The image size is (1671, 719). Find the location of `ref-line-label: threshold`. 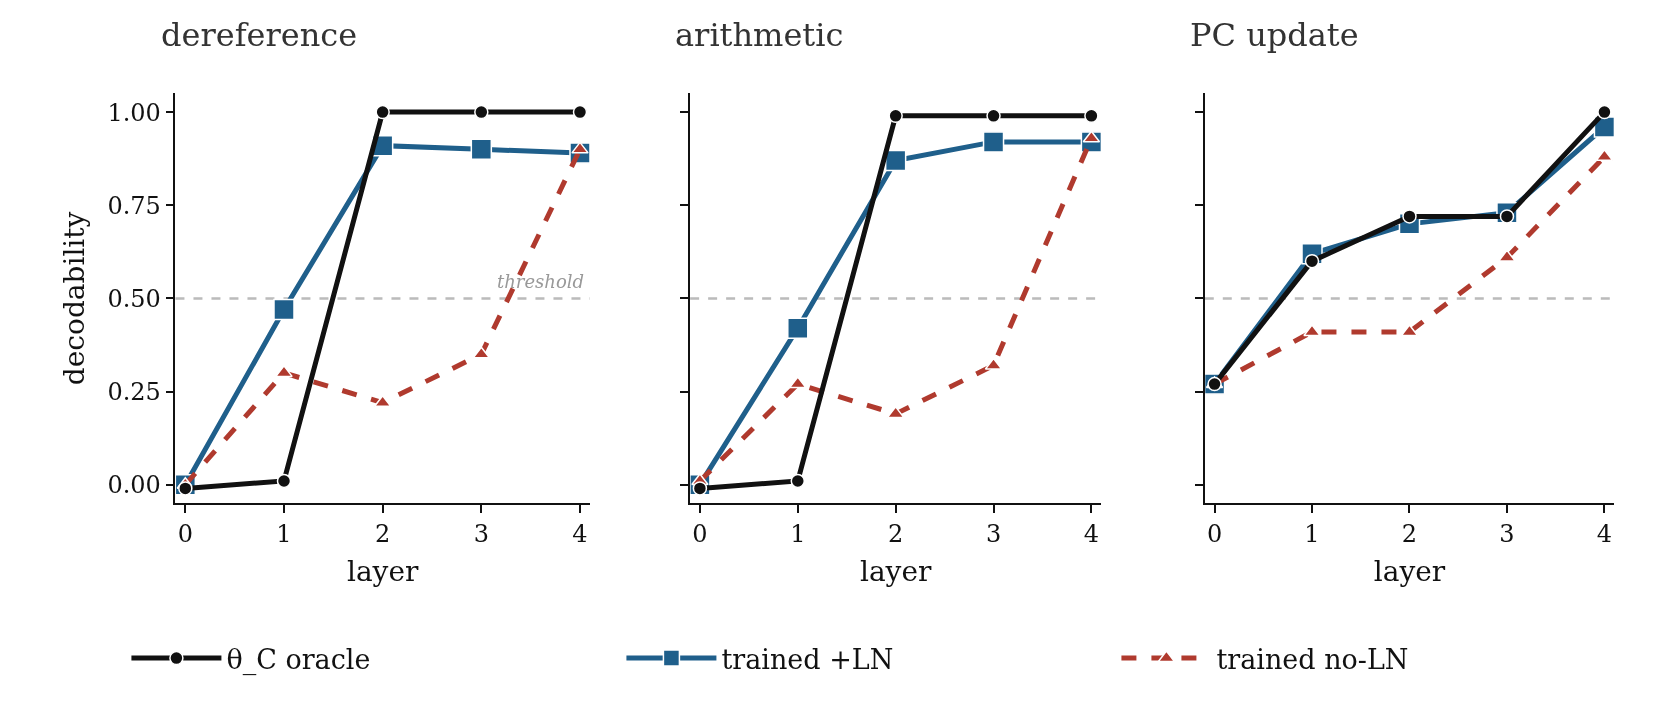

ref-line-label: threshold is located at coordinates (541, 281).